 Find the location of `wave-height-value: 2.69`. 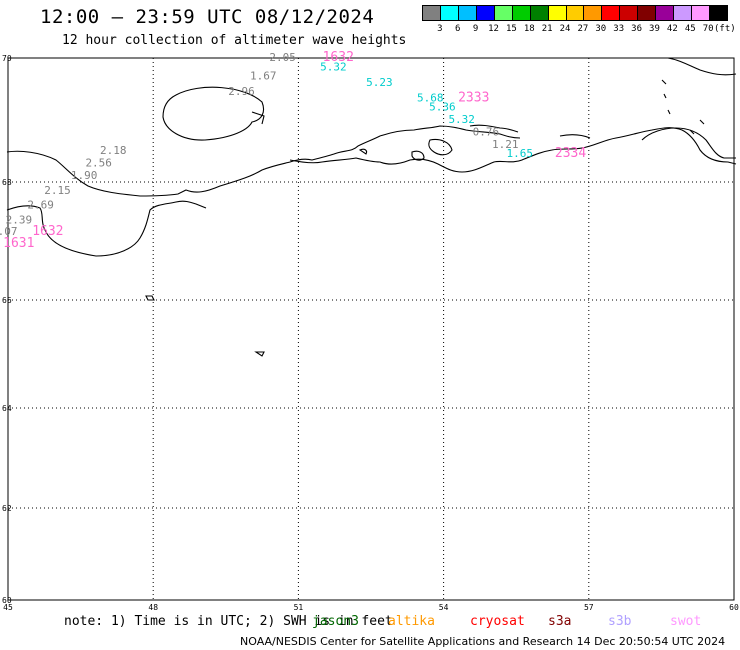

wave-height-value: 2.69 is located at coordinates (40, 205).